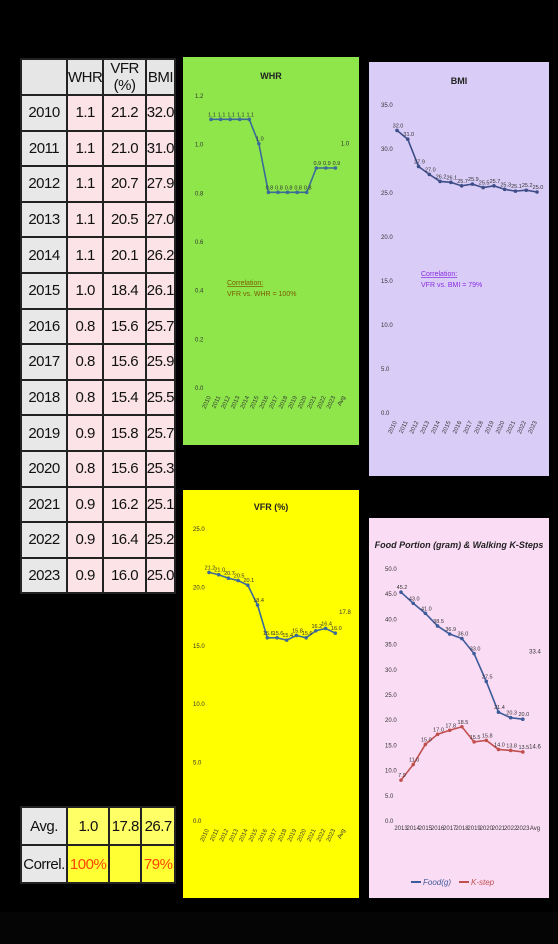 This screenshot has height=944, width=558. What do you see at coordinates (391, 671) in the screenshot?
I see `y-tick-label: 30.0` at bounding box center [391, 671].